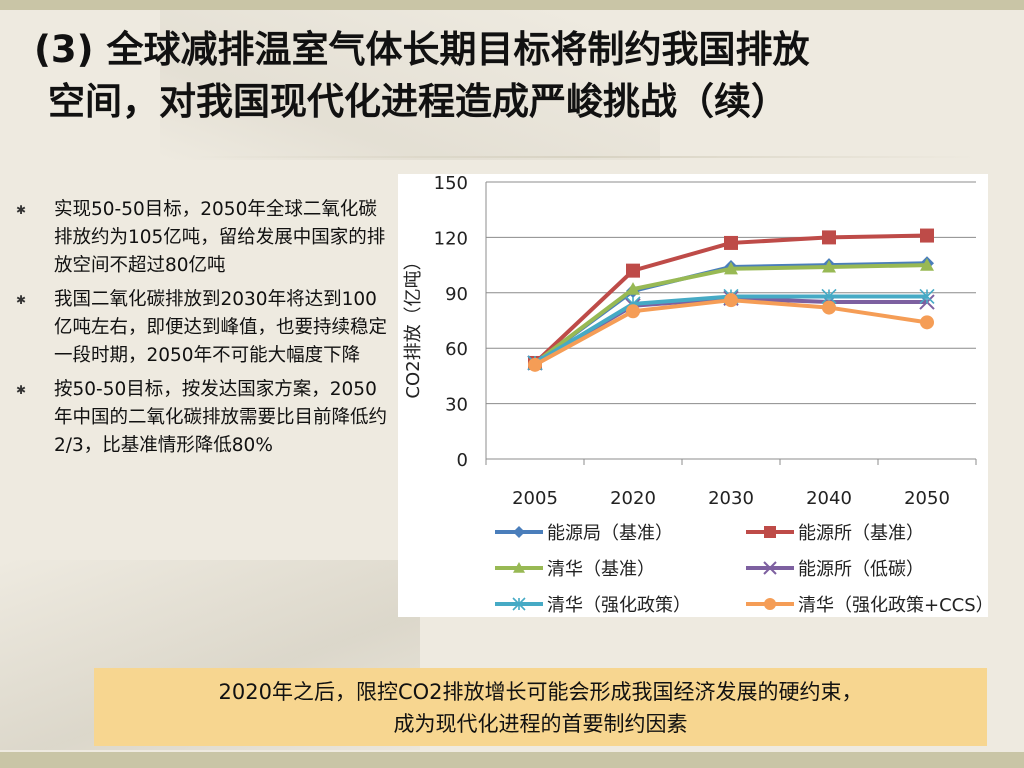 The image size is (1024, 768). What do you see at coordinates (512, 760) in the screenshot?
I see `bottom-decor-bar` at bounding box center [512, 760].